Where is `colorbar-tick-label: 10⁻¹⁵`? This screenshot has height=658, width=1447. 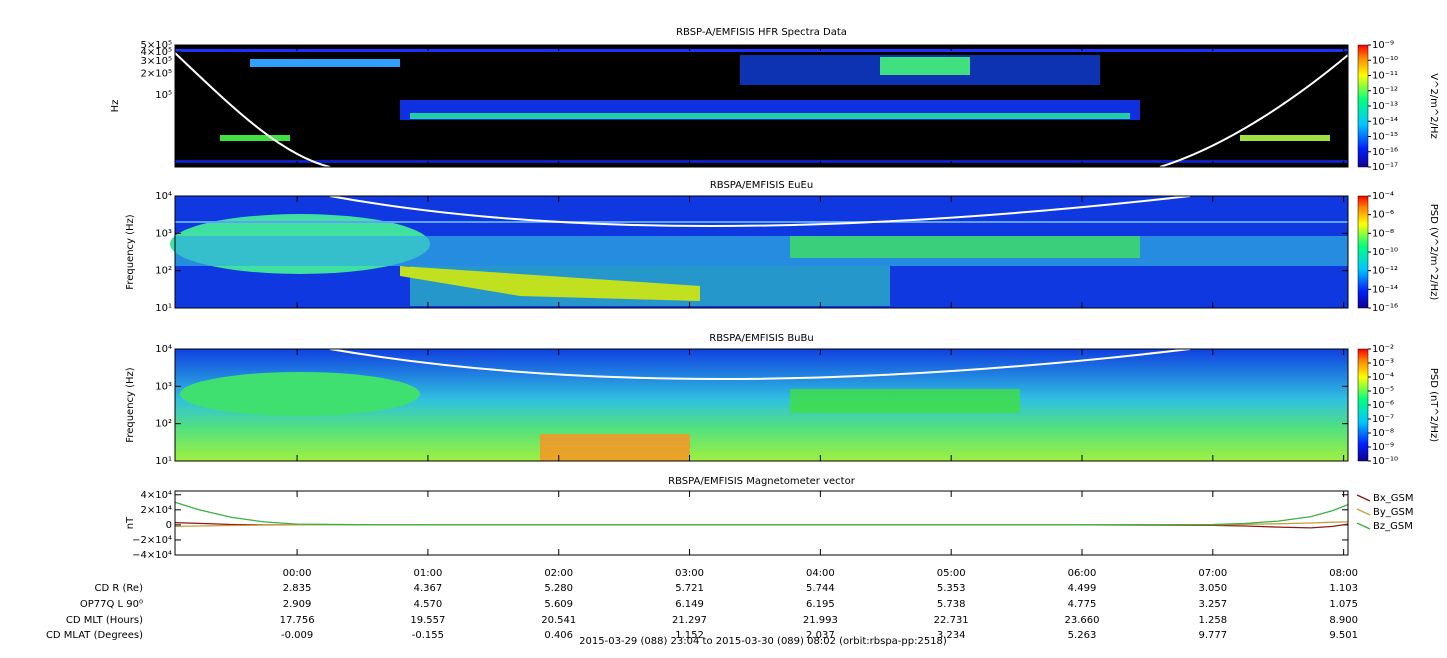 colorbar-tick-label: 10⁻¹⁵ is located at coordinates (1385, 137).